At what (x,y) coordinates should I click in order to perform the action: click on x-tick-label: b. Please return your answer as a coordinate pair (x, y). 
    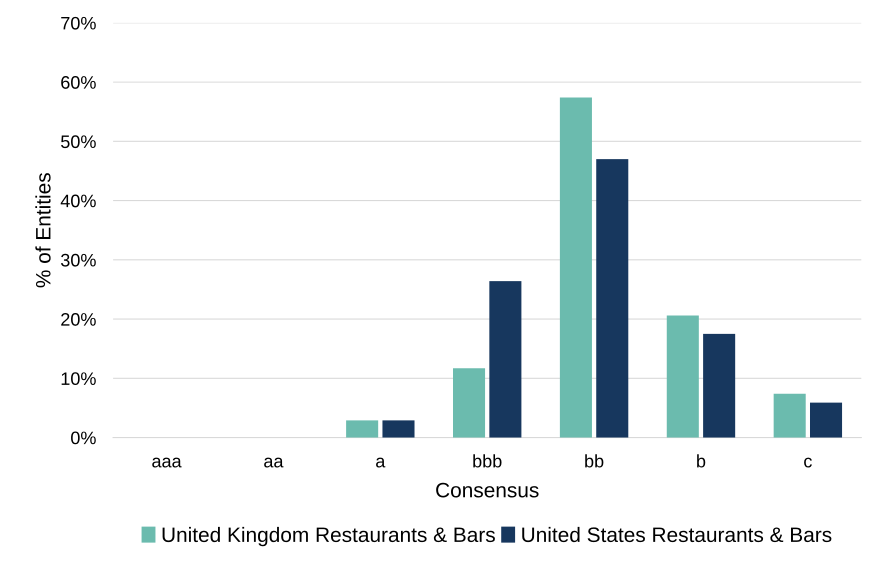
    Looking at the image, I should click on (701, 461).